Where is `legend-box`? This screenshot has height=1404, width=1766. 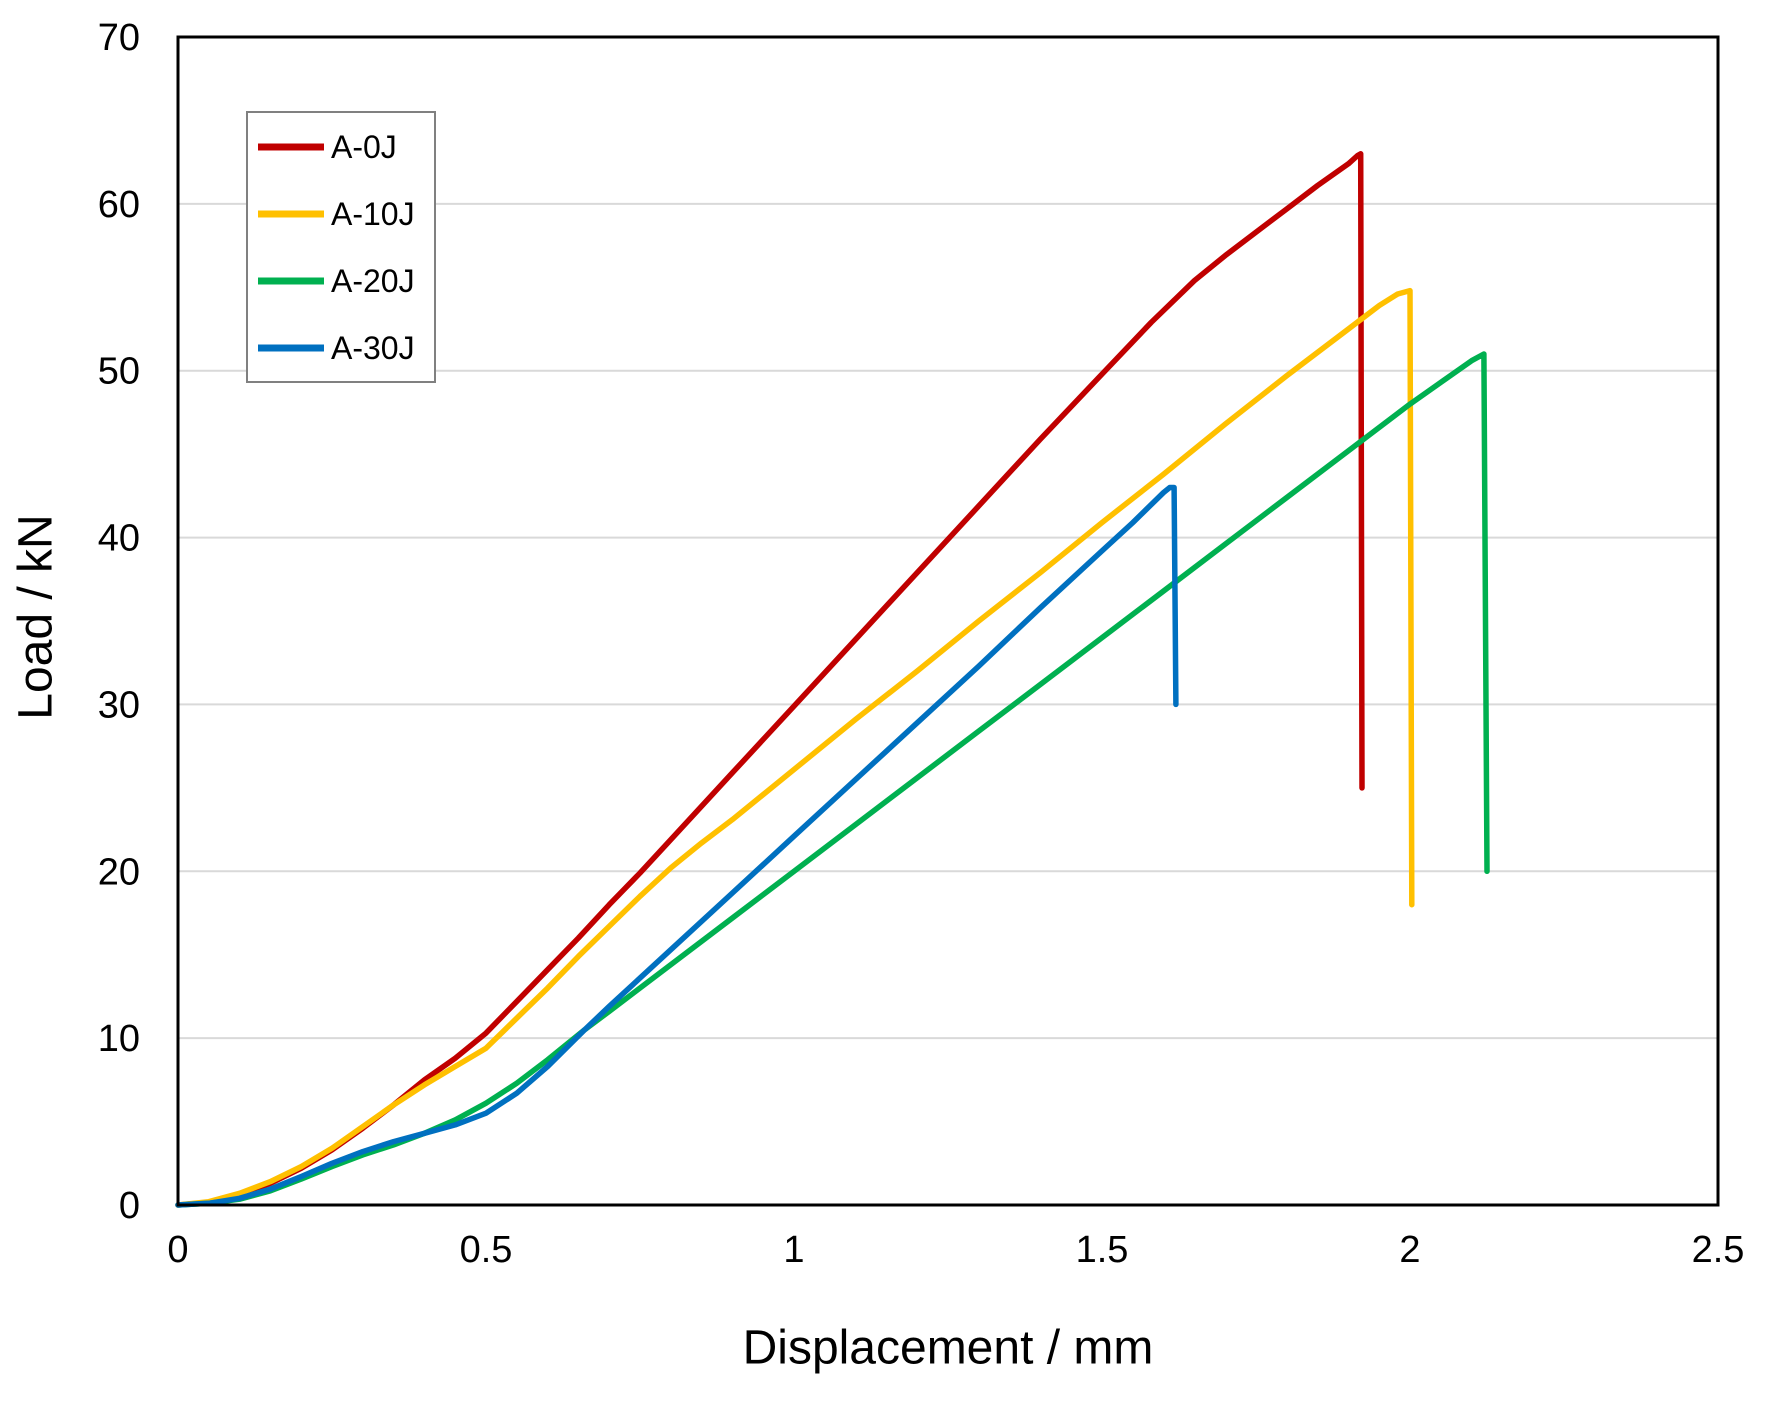 legend-box is located at coordinates (341, 247).